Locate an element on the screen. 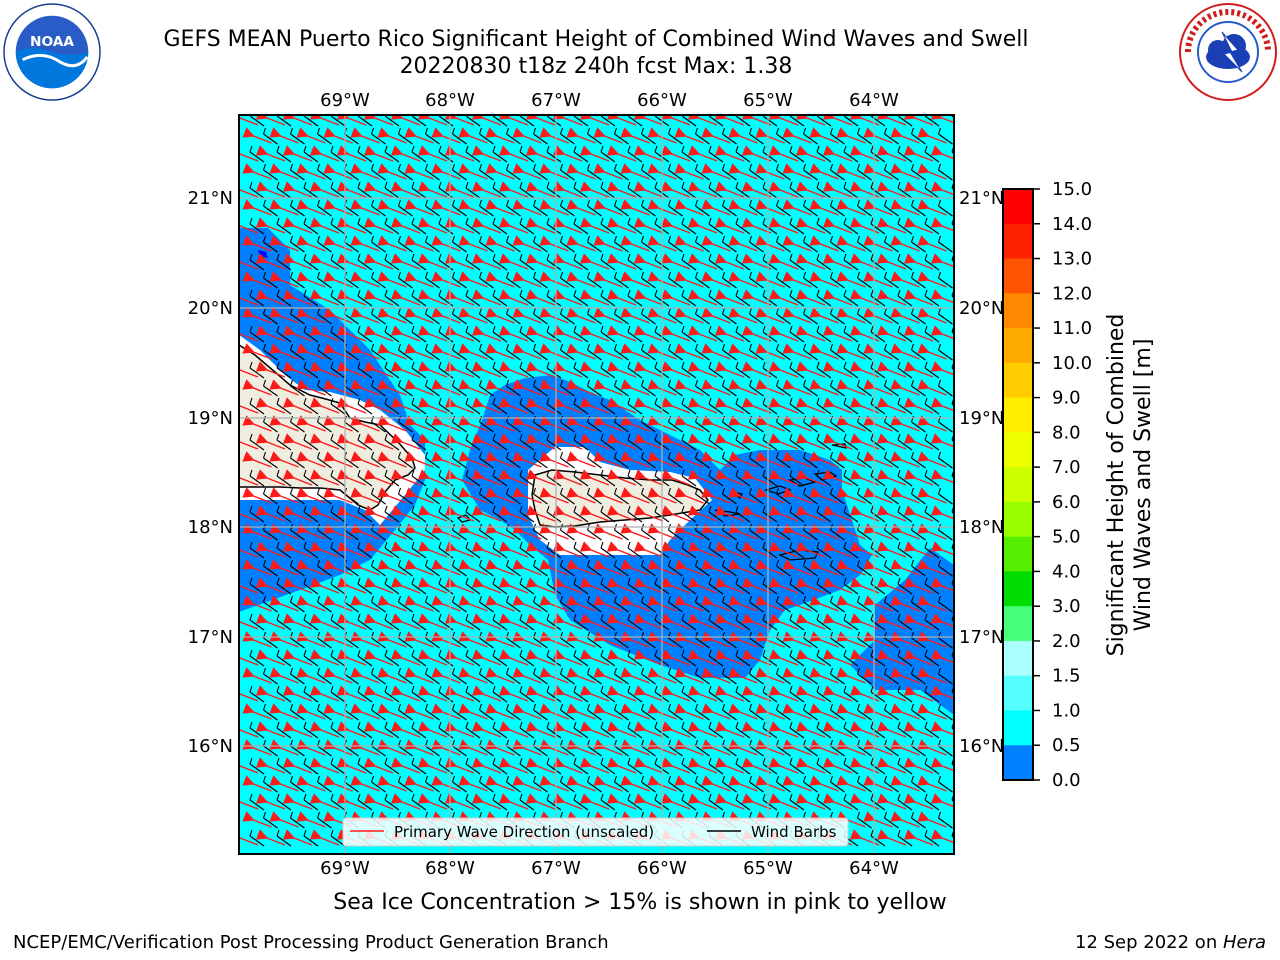 The height and width of the screenshot is (960, 1280). lon-label: 69°W is located at coordinates (345, 100).